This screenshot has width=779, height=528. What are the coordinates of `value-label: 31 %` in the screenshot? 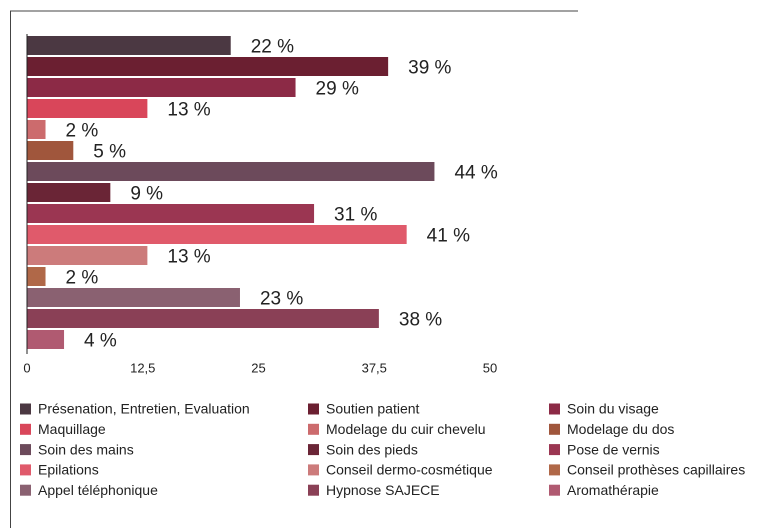 It's located at (355, 215).